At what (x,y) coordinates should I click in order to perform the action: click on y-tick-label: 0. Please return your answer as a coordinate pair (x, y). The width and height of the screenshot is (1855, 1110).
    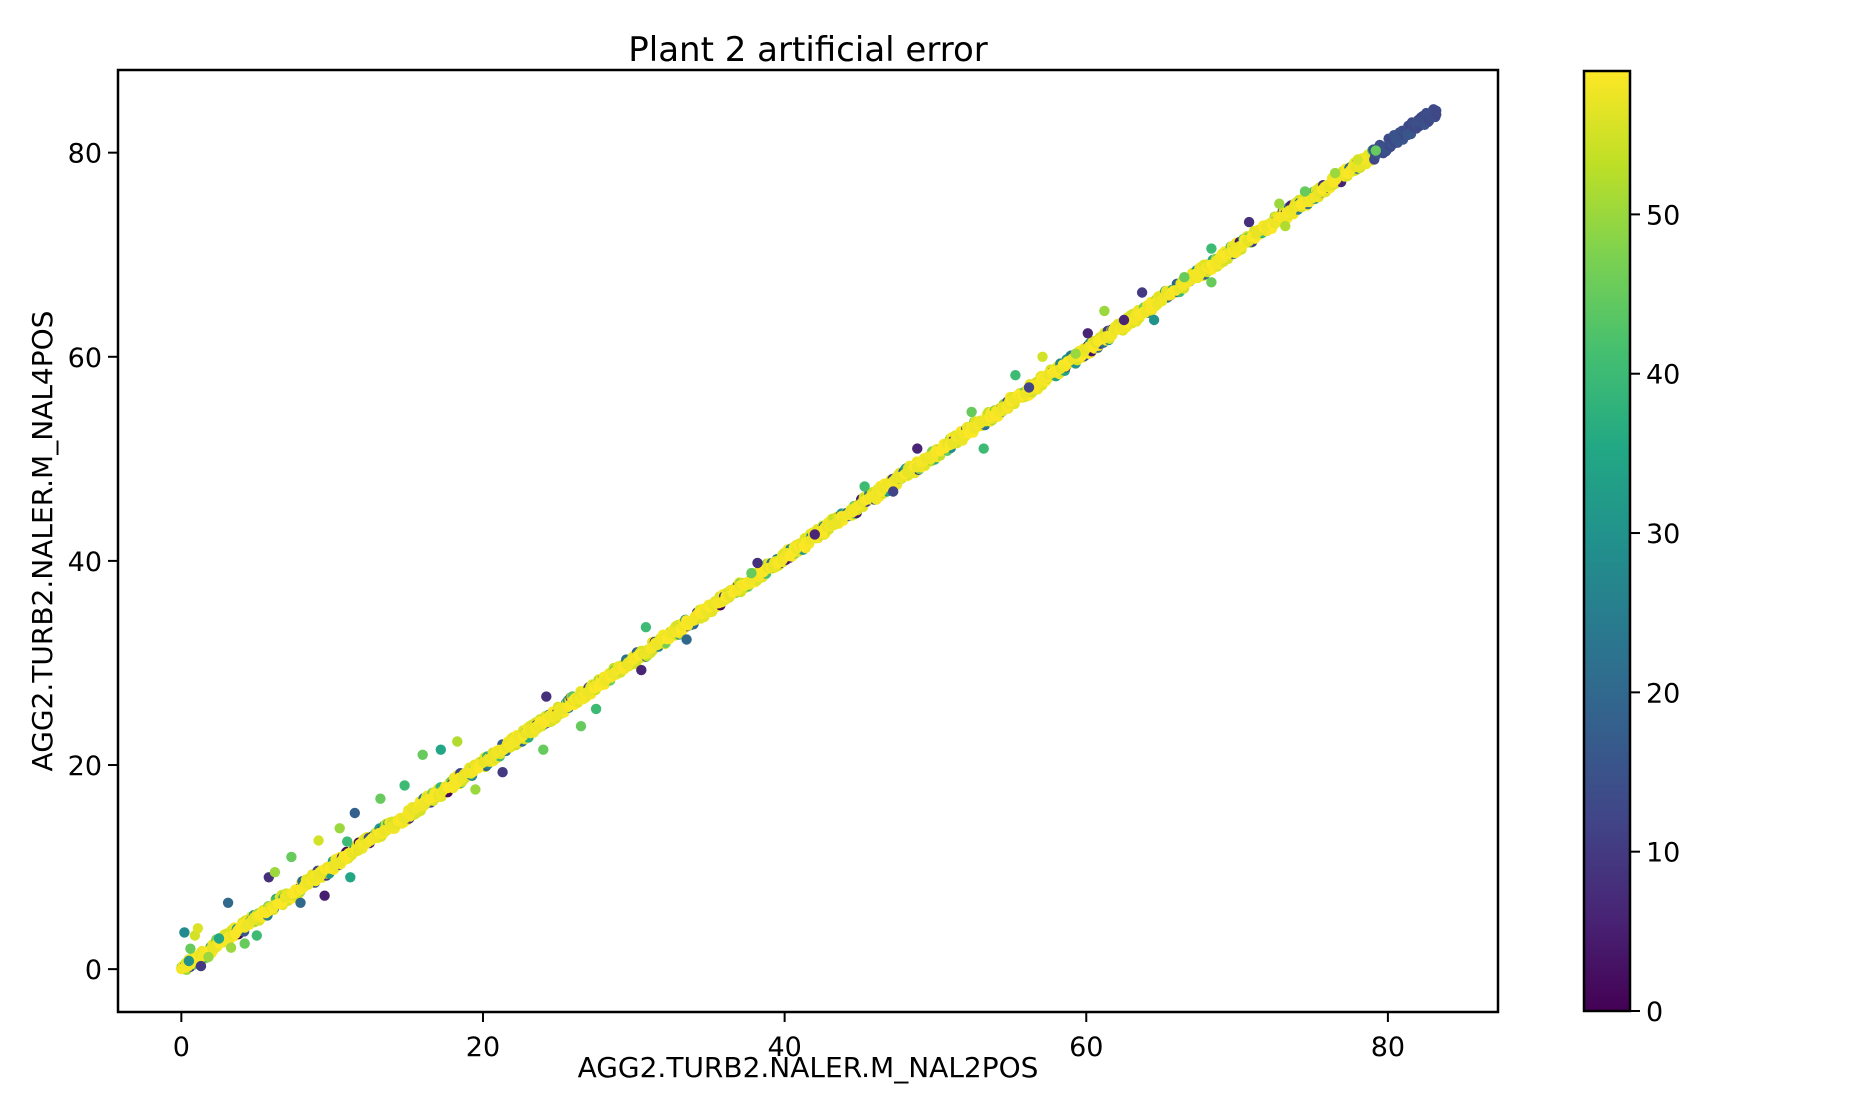
    Looking at the image, I should click on (93, 970).